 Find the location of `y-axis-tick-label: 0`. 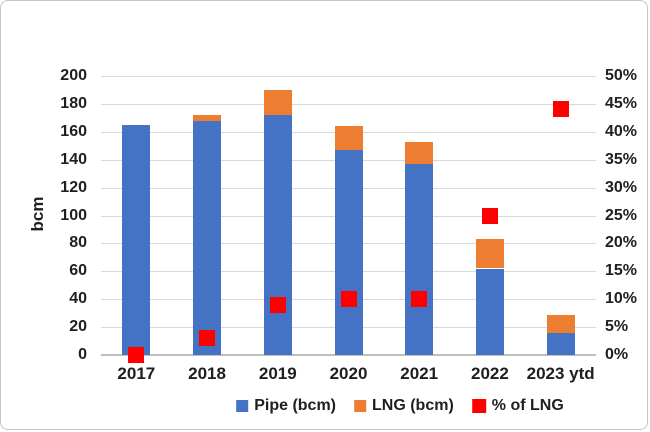

y-axis-tick-label: 0 is located at coordinates (82, 354).